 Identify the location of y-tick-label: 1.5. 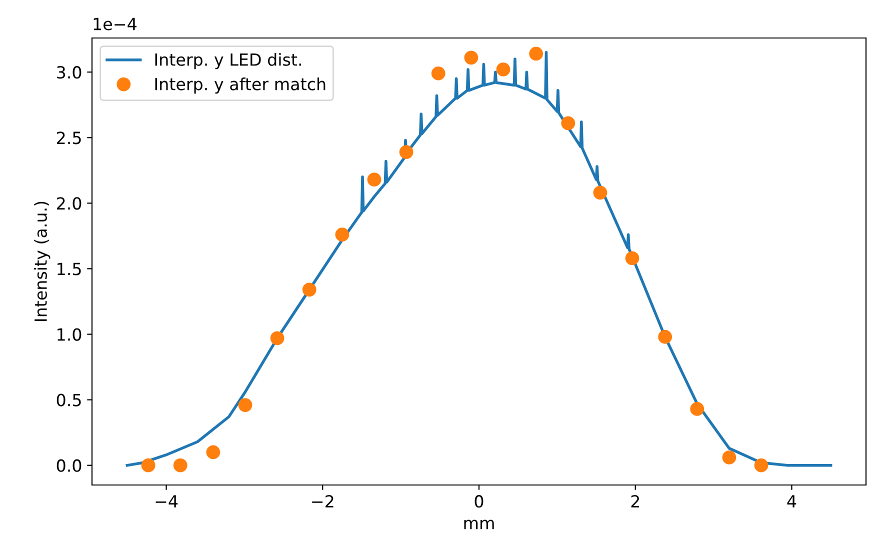
(69, 269).